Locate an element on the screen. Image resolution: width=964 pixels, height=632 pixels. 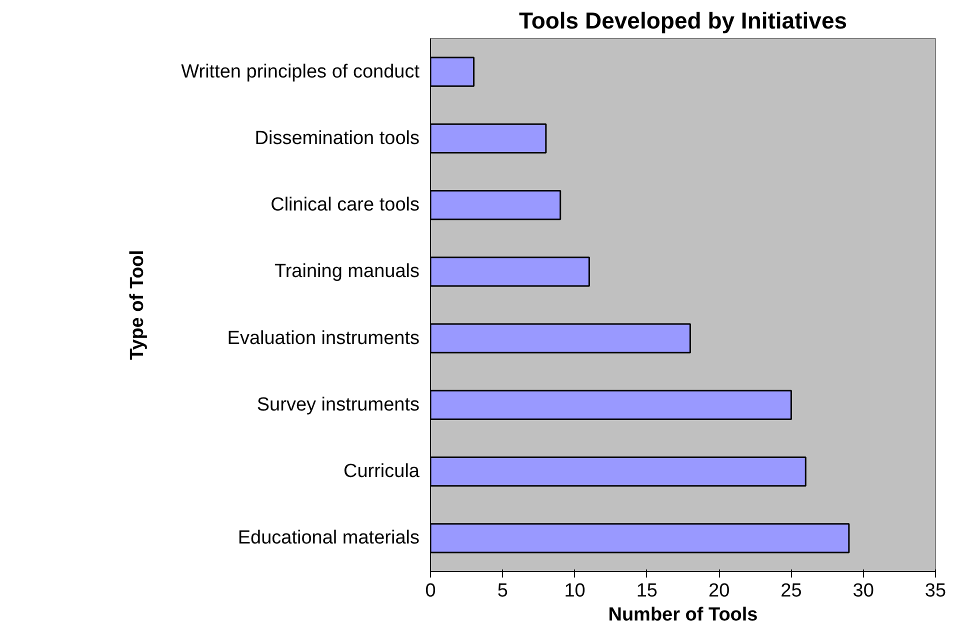
y-tick-label: Educational materials is located at coordinates (329, 538).